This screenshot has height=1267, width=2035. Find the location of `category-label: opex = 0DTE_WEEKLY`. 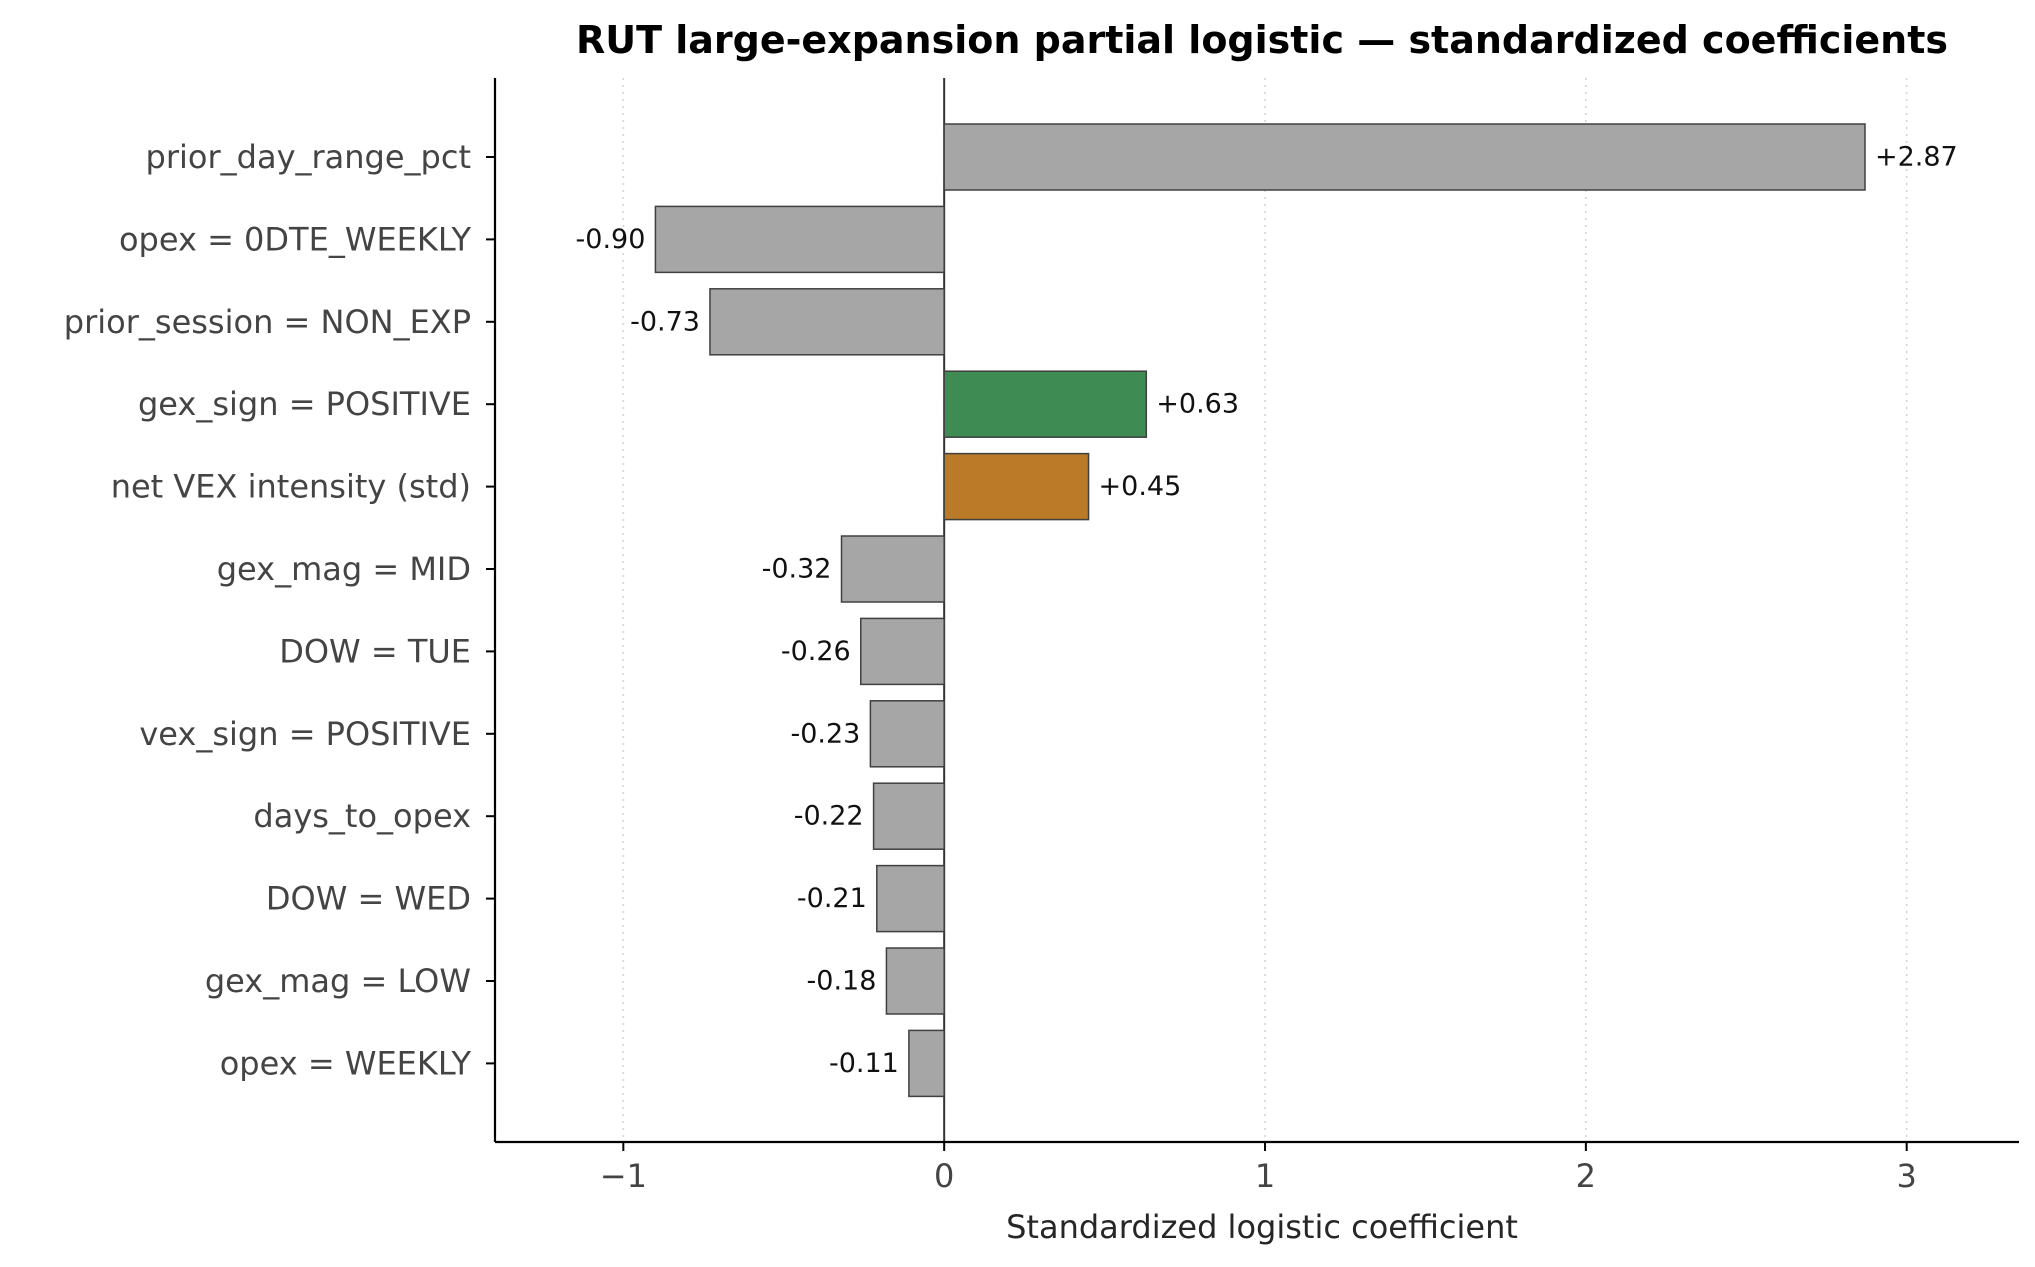

category-label: opex = 0DTE_WEEKLY is located at coordinates (295, 239).